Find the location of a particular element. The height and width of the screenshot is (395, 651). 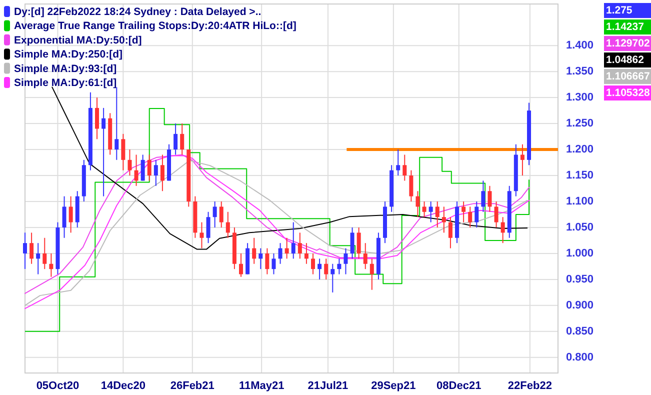

text: 1.106667 is located at coordinates (628, 76).